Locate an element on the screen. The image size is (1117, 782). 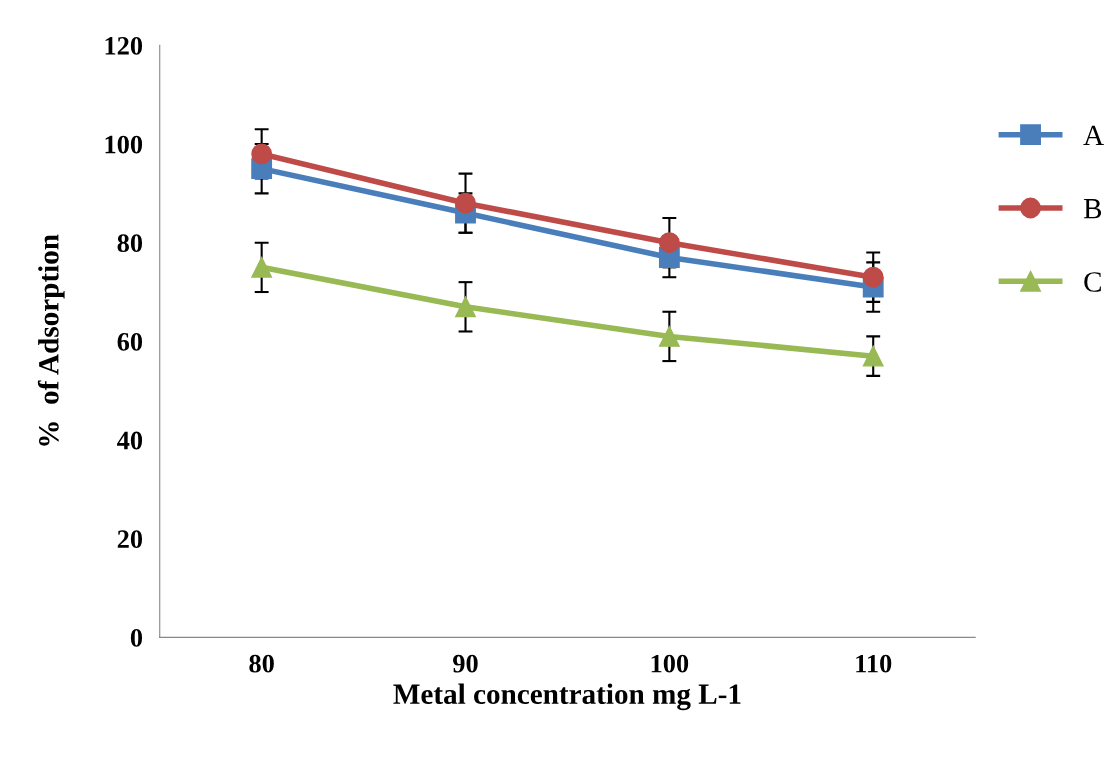
legend-label: C is located at coordinates (1092, 282).